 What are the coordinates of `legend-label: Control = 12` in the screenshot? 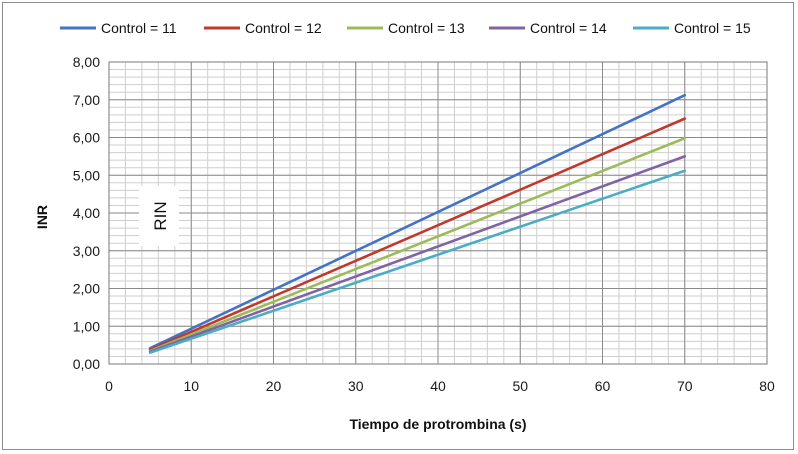 It's located at (283, 28).